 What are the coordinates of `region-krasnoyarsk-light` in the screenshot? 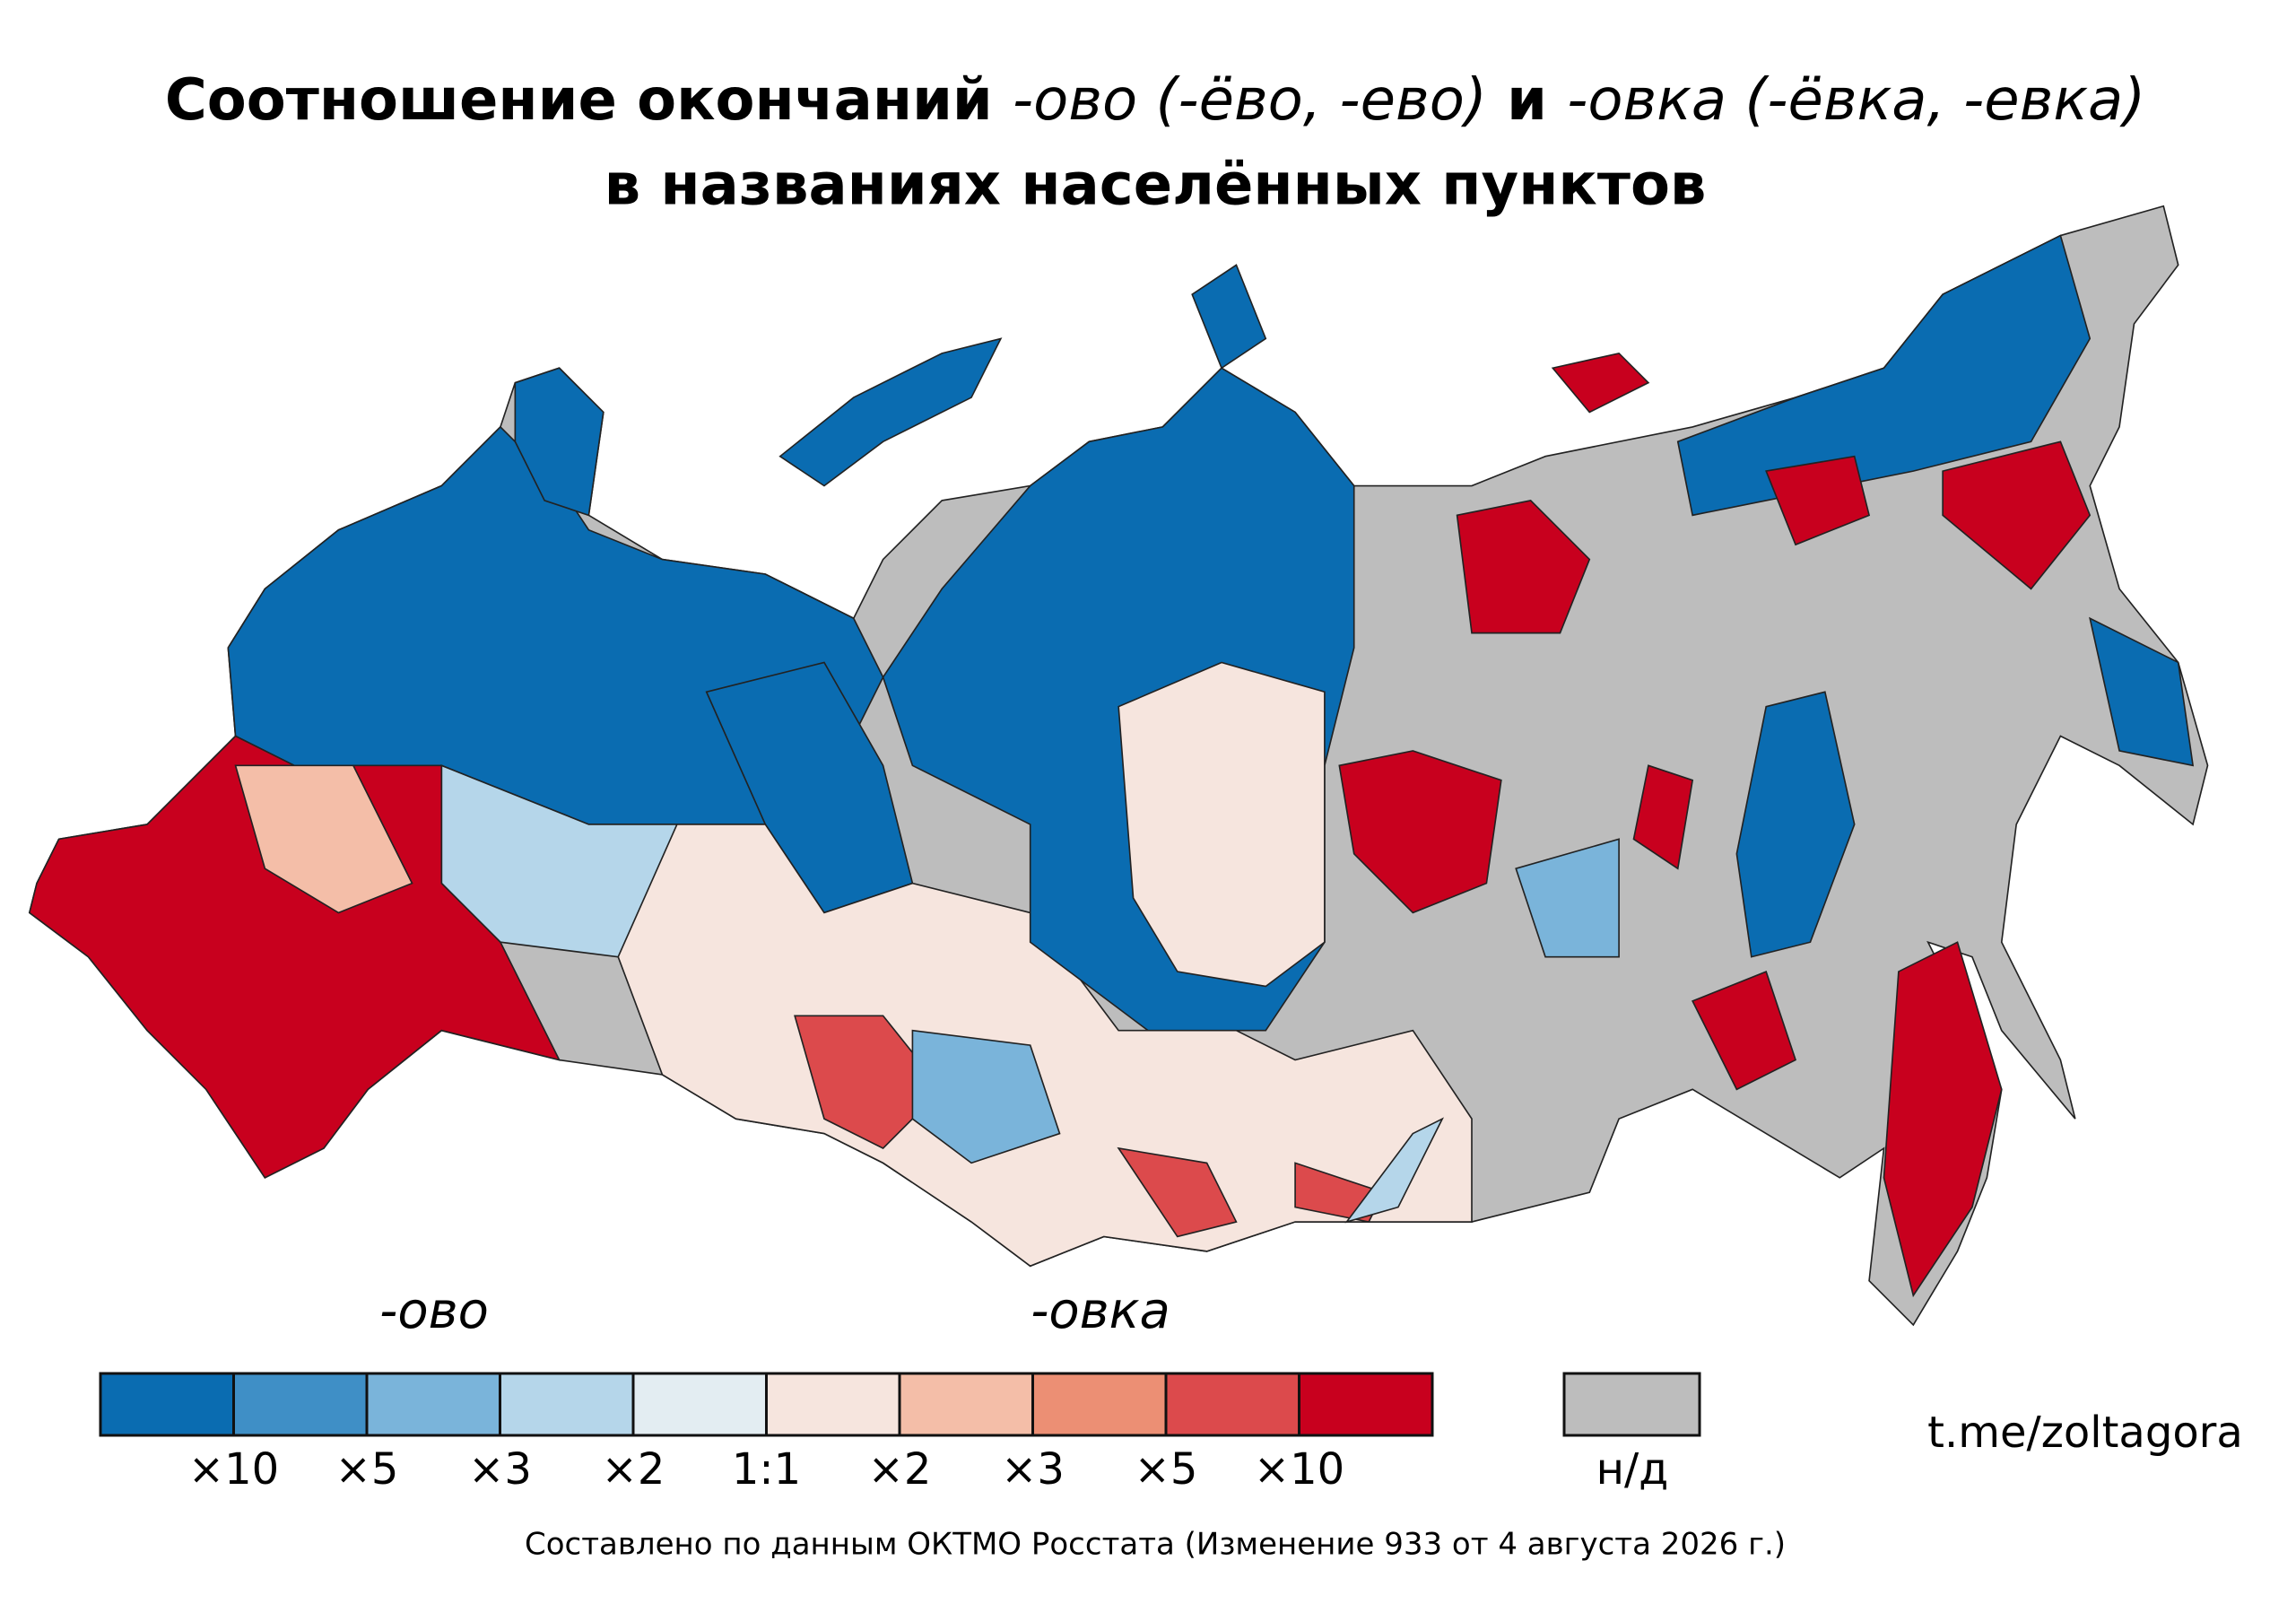 It's located at (1222, 824).